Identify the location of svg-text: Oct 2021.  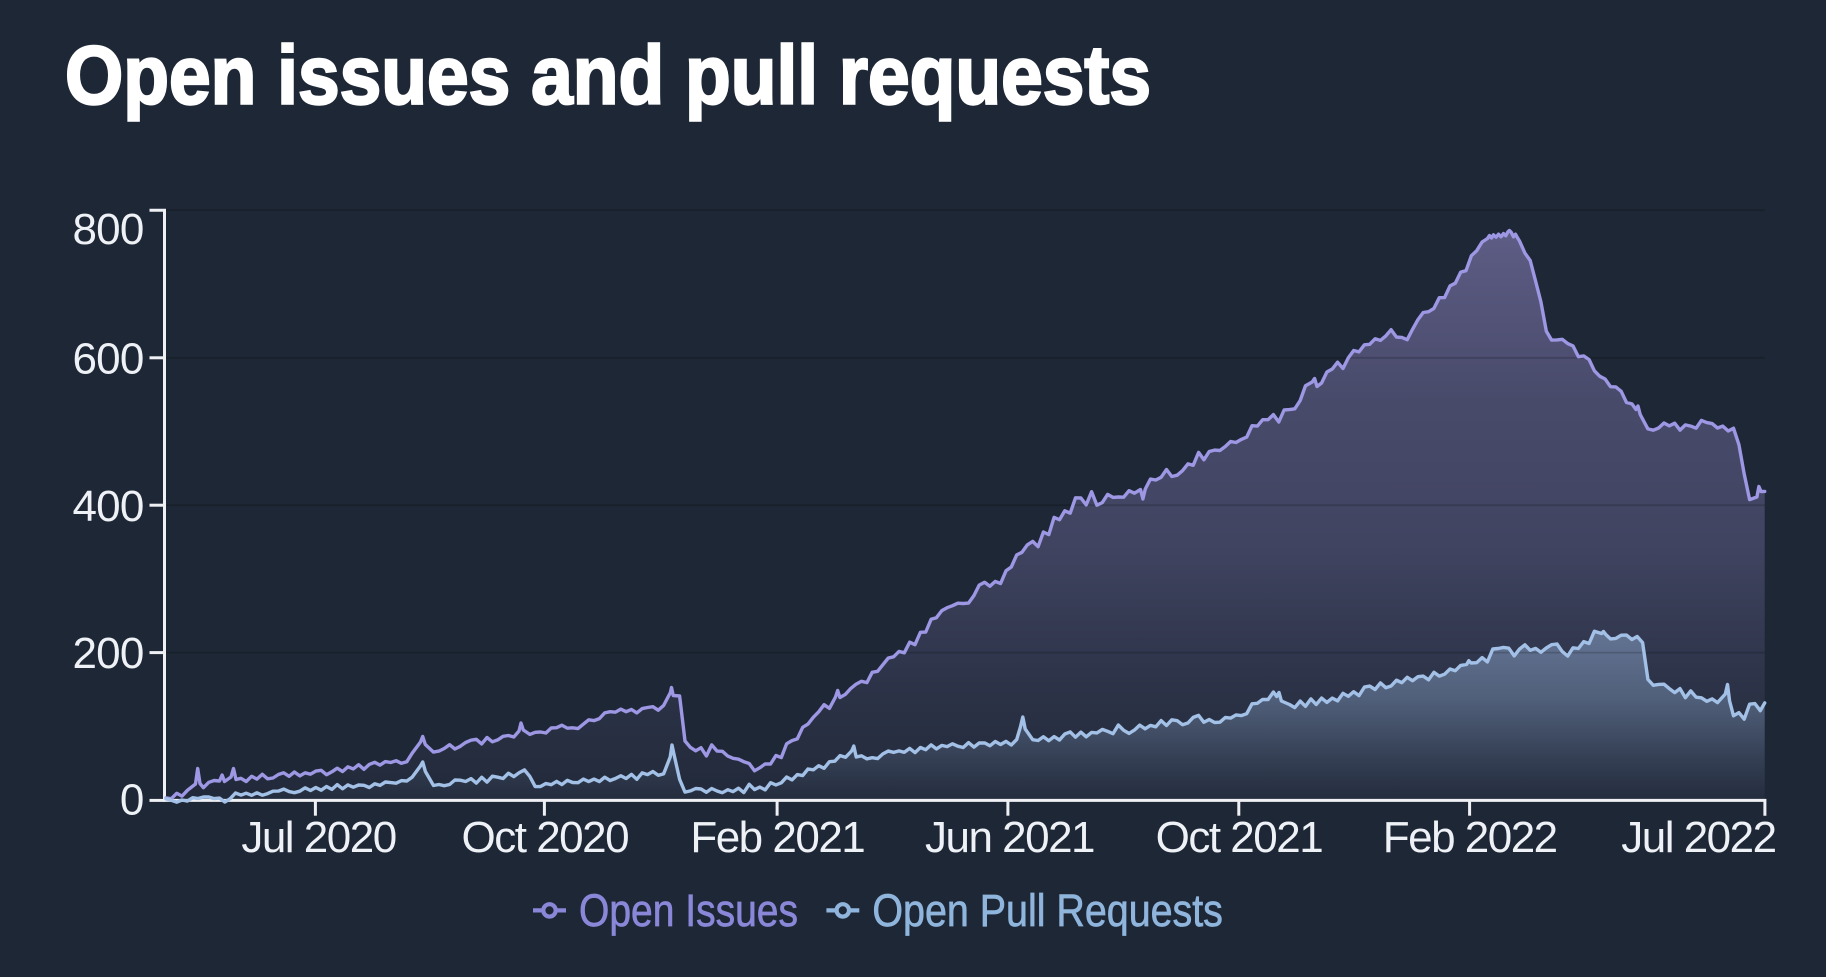
(1239, 837).